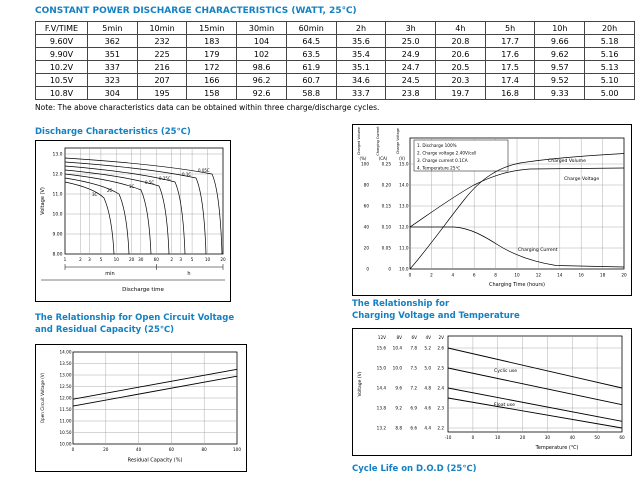  What do you see at coordinates (109, 274) in the screenshot?
I see `x-unit-min-label: min` at bounding box center [109, 274].